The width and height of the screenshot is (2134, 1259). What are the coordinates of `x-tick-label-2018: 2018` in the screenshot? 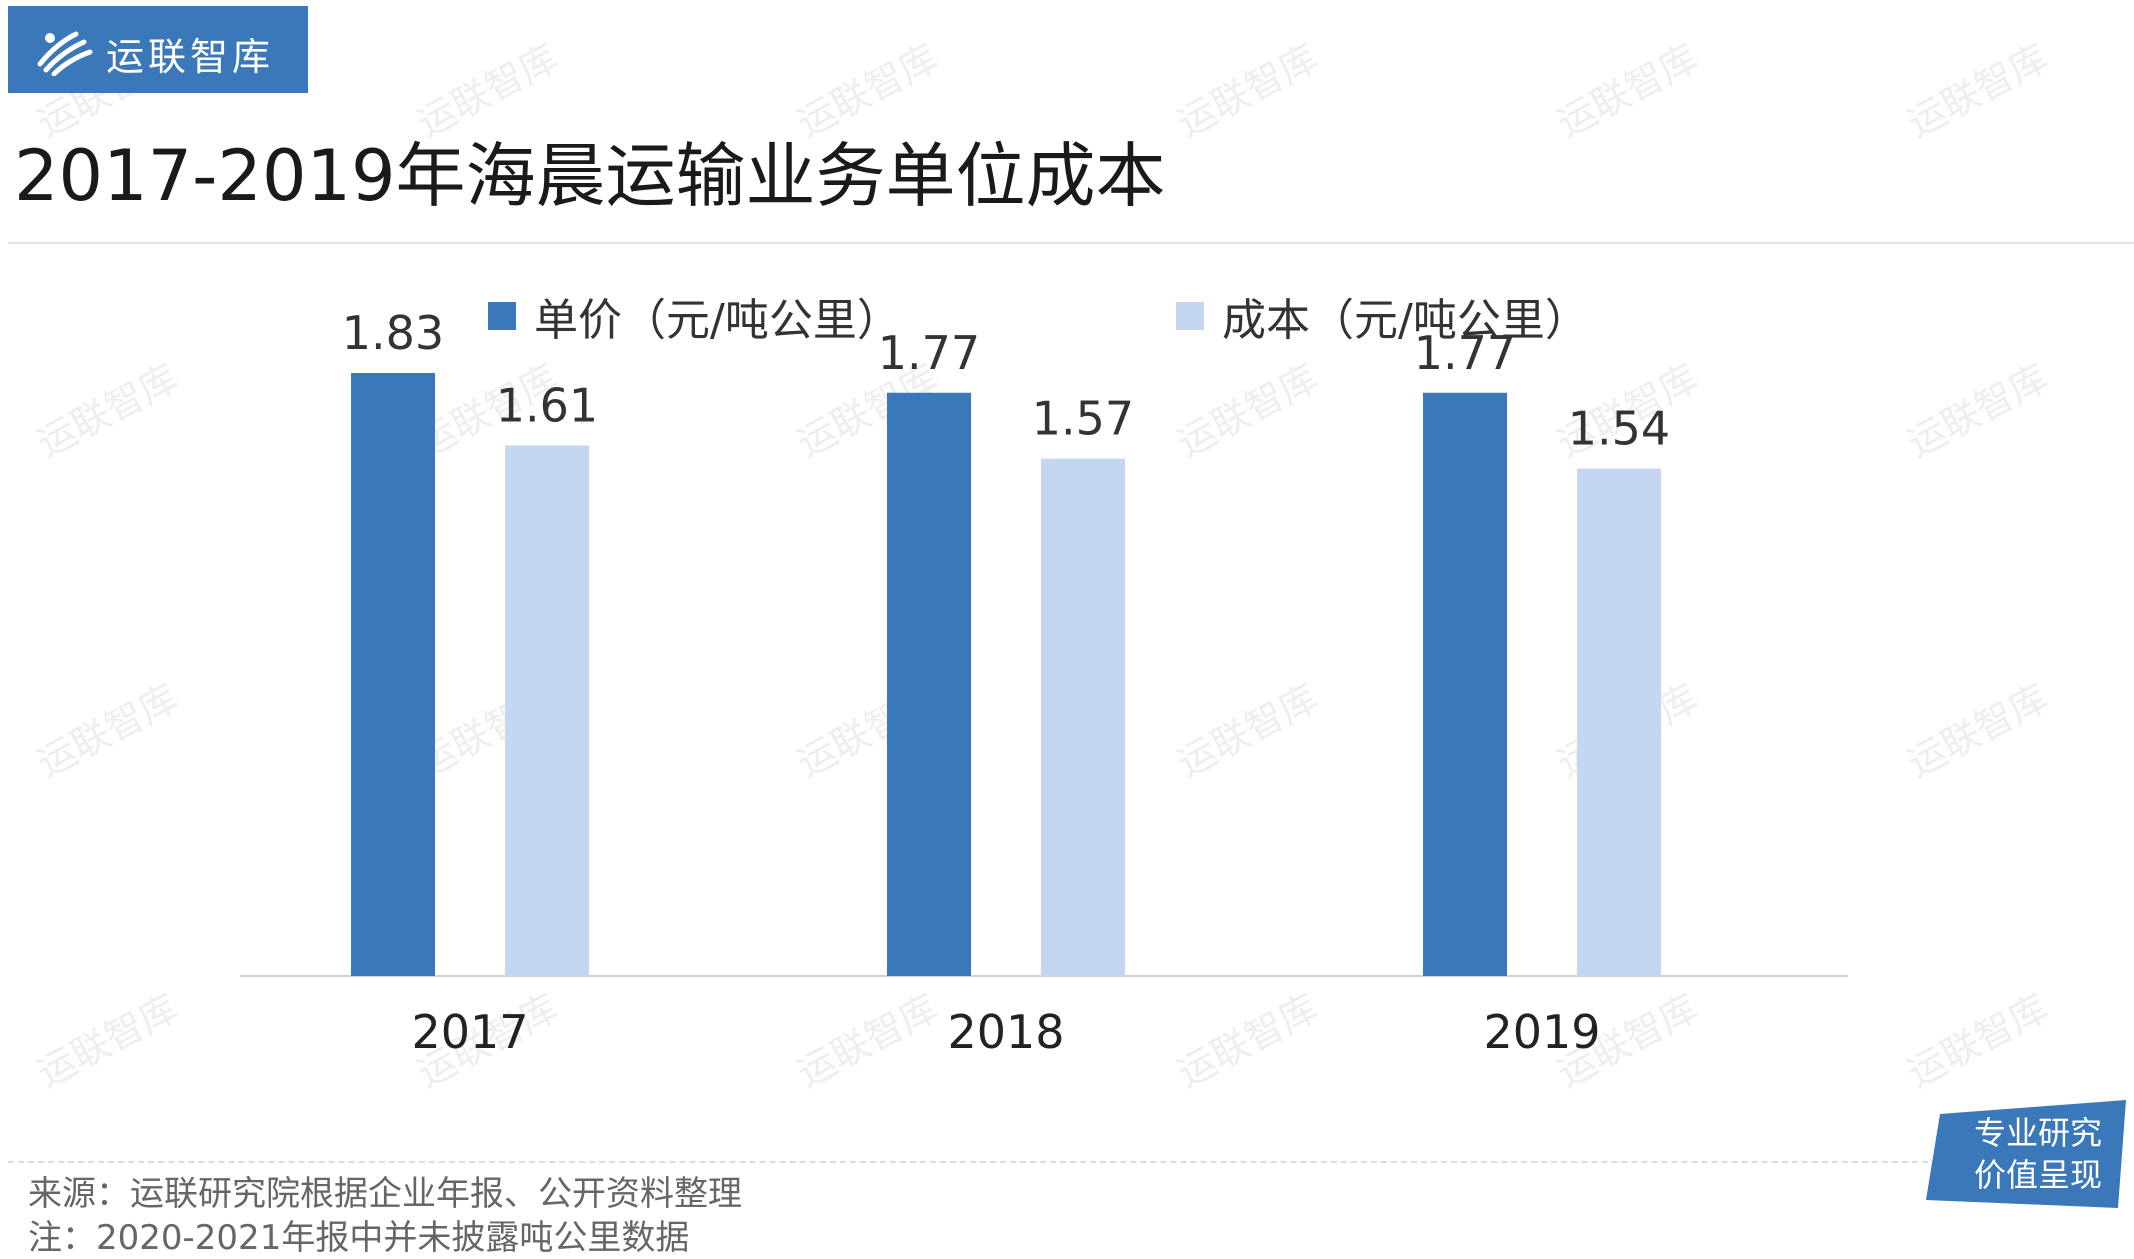 It's located at (1005, 1032).